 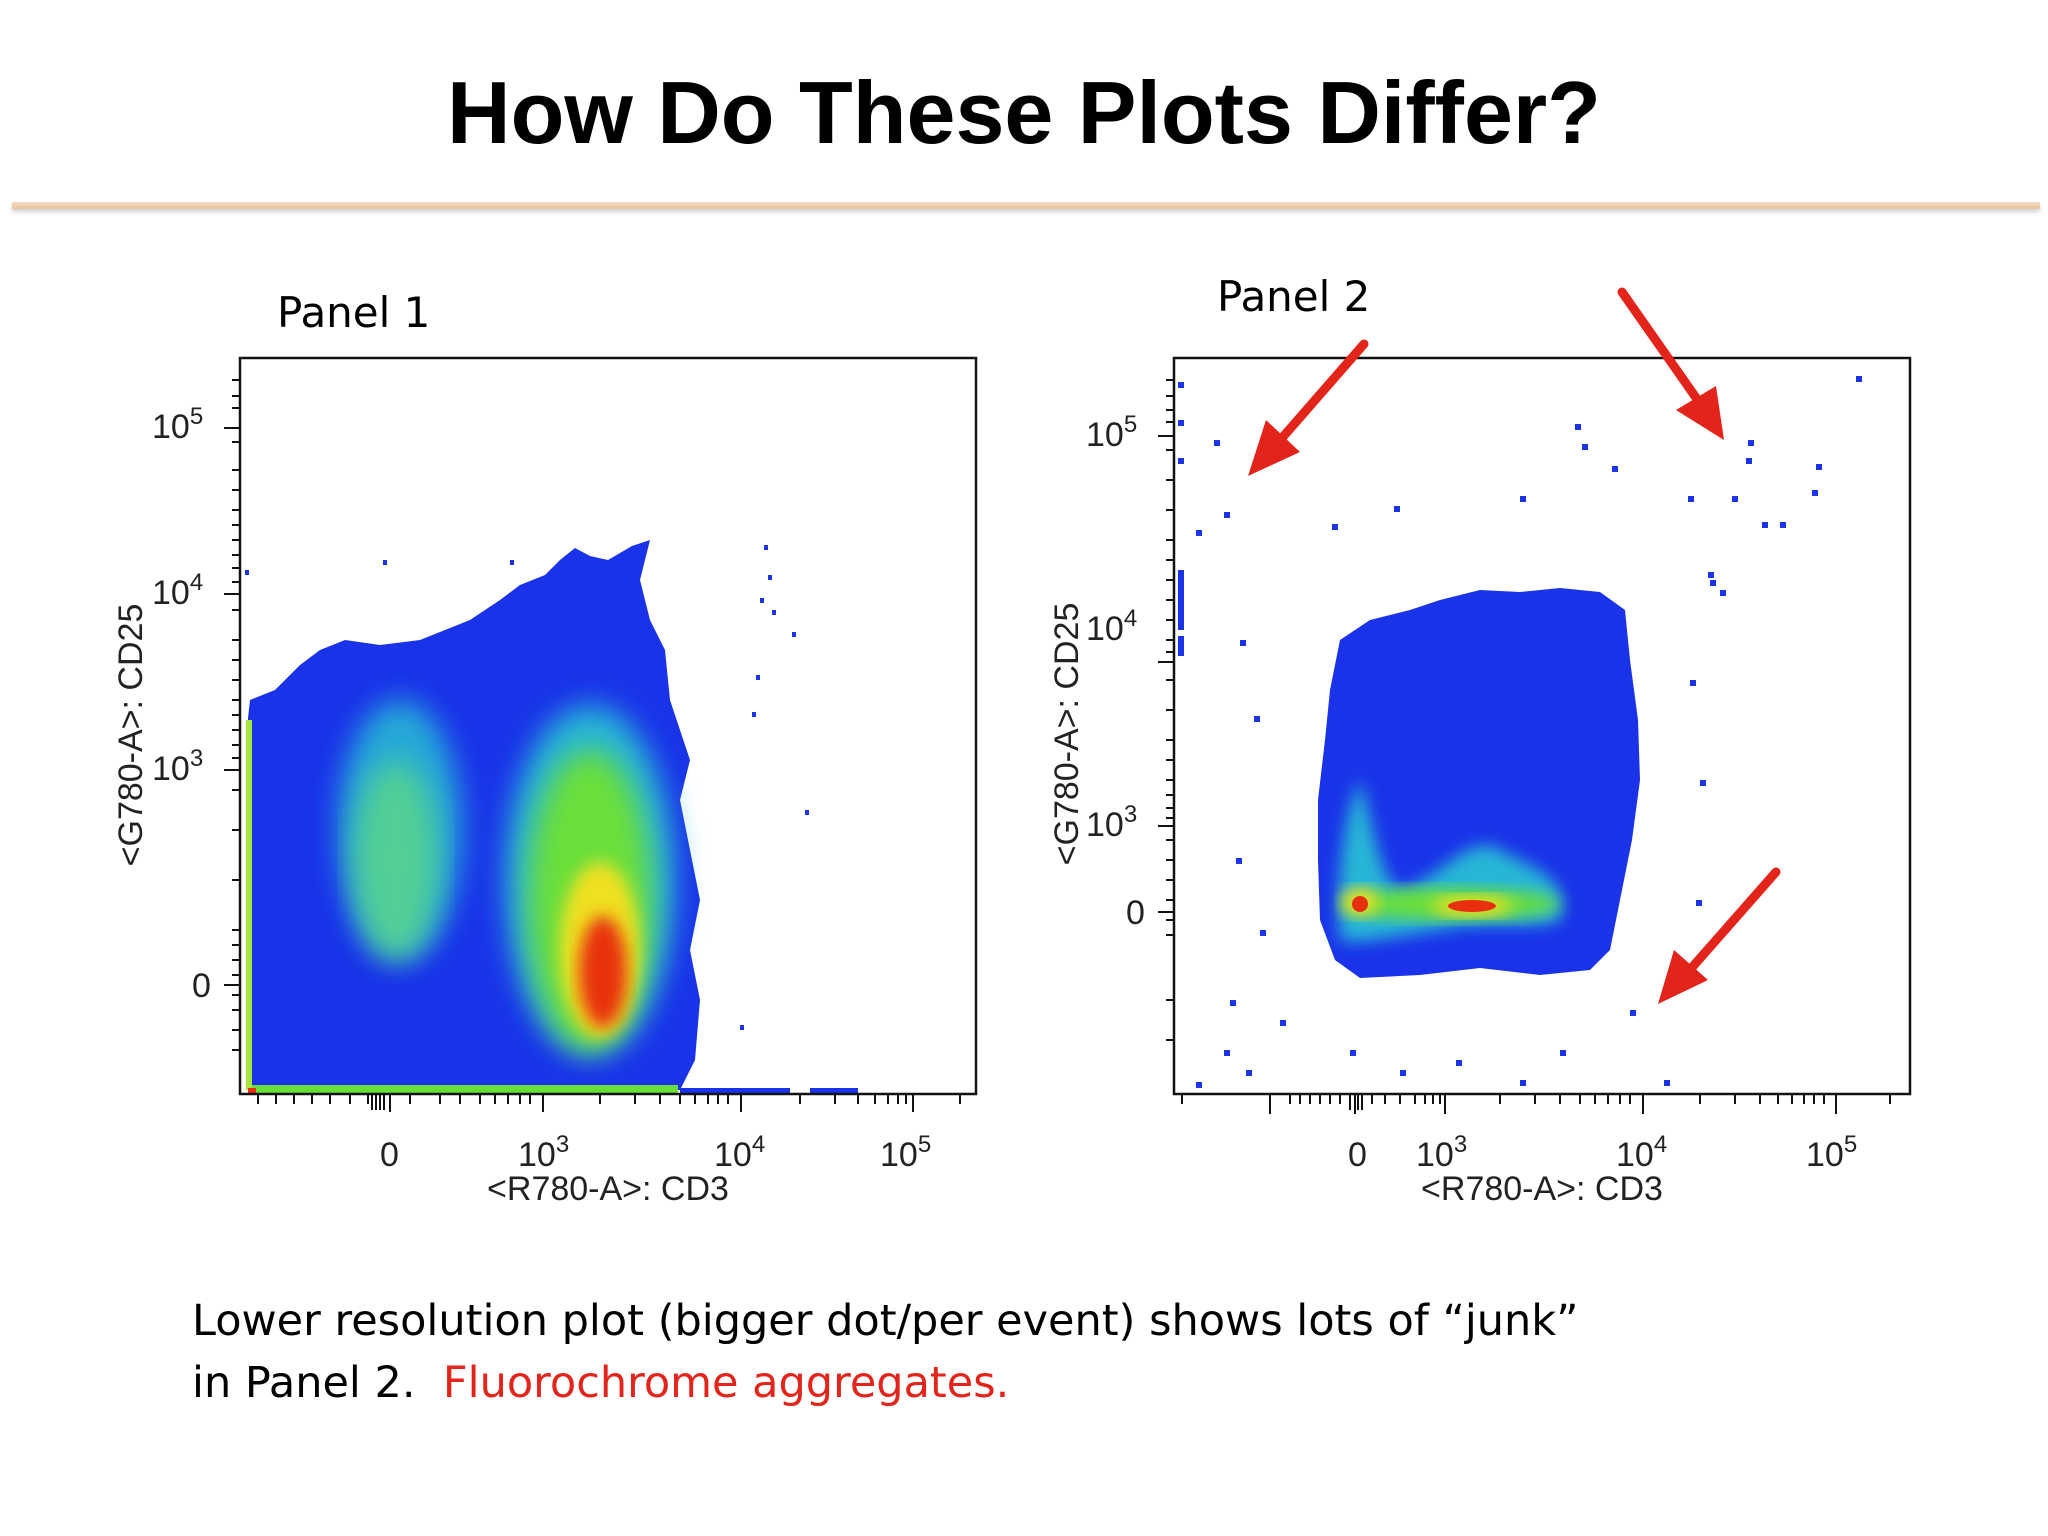 I want to click on panel-2-y-axis-label: <G780-A>: CD25, so click(x=1067, y=734).